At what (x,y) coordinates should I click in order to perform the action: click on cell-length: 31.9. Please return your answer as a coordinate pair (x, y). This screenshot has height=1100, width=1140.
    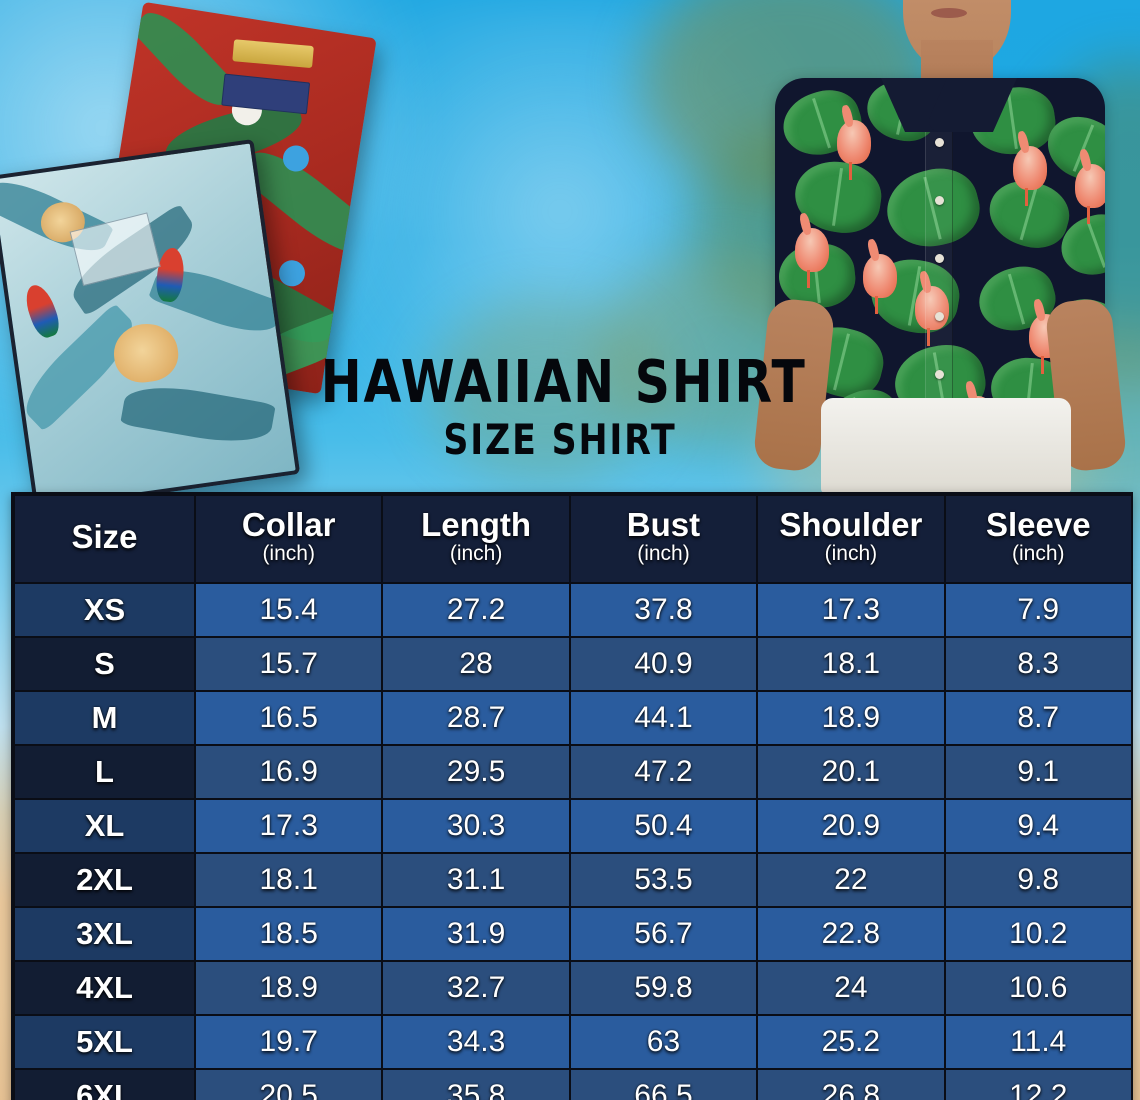
    Looking at the image, I should click on (476, 934).